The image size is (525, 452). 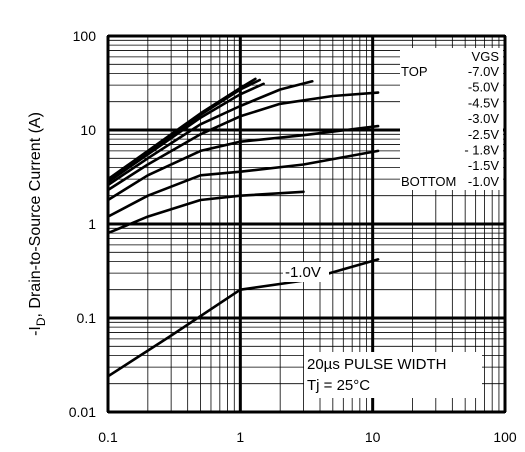 What do you see at coordinates (382, 330) in the screenshot?
I see `annotation-layer: -1.0V 20µs PULSE WIDTH Tj = 25°C` at bounding box center [382, 330].